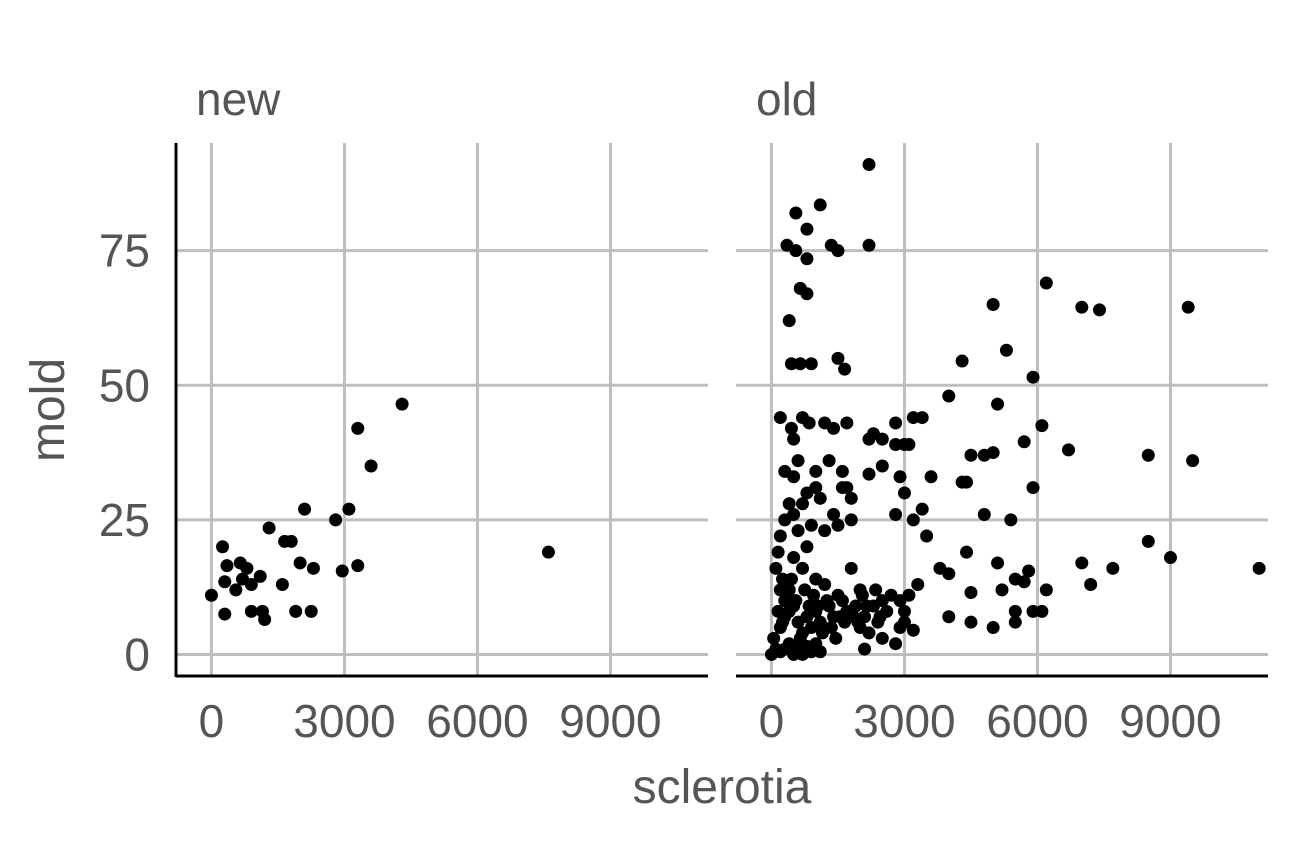 The image size is (1296, 864). What do you see at coordinates (722, 787) in the screenshot?
I see `x-axis-title: sclerotia` at bounding box center [722, 787].